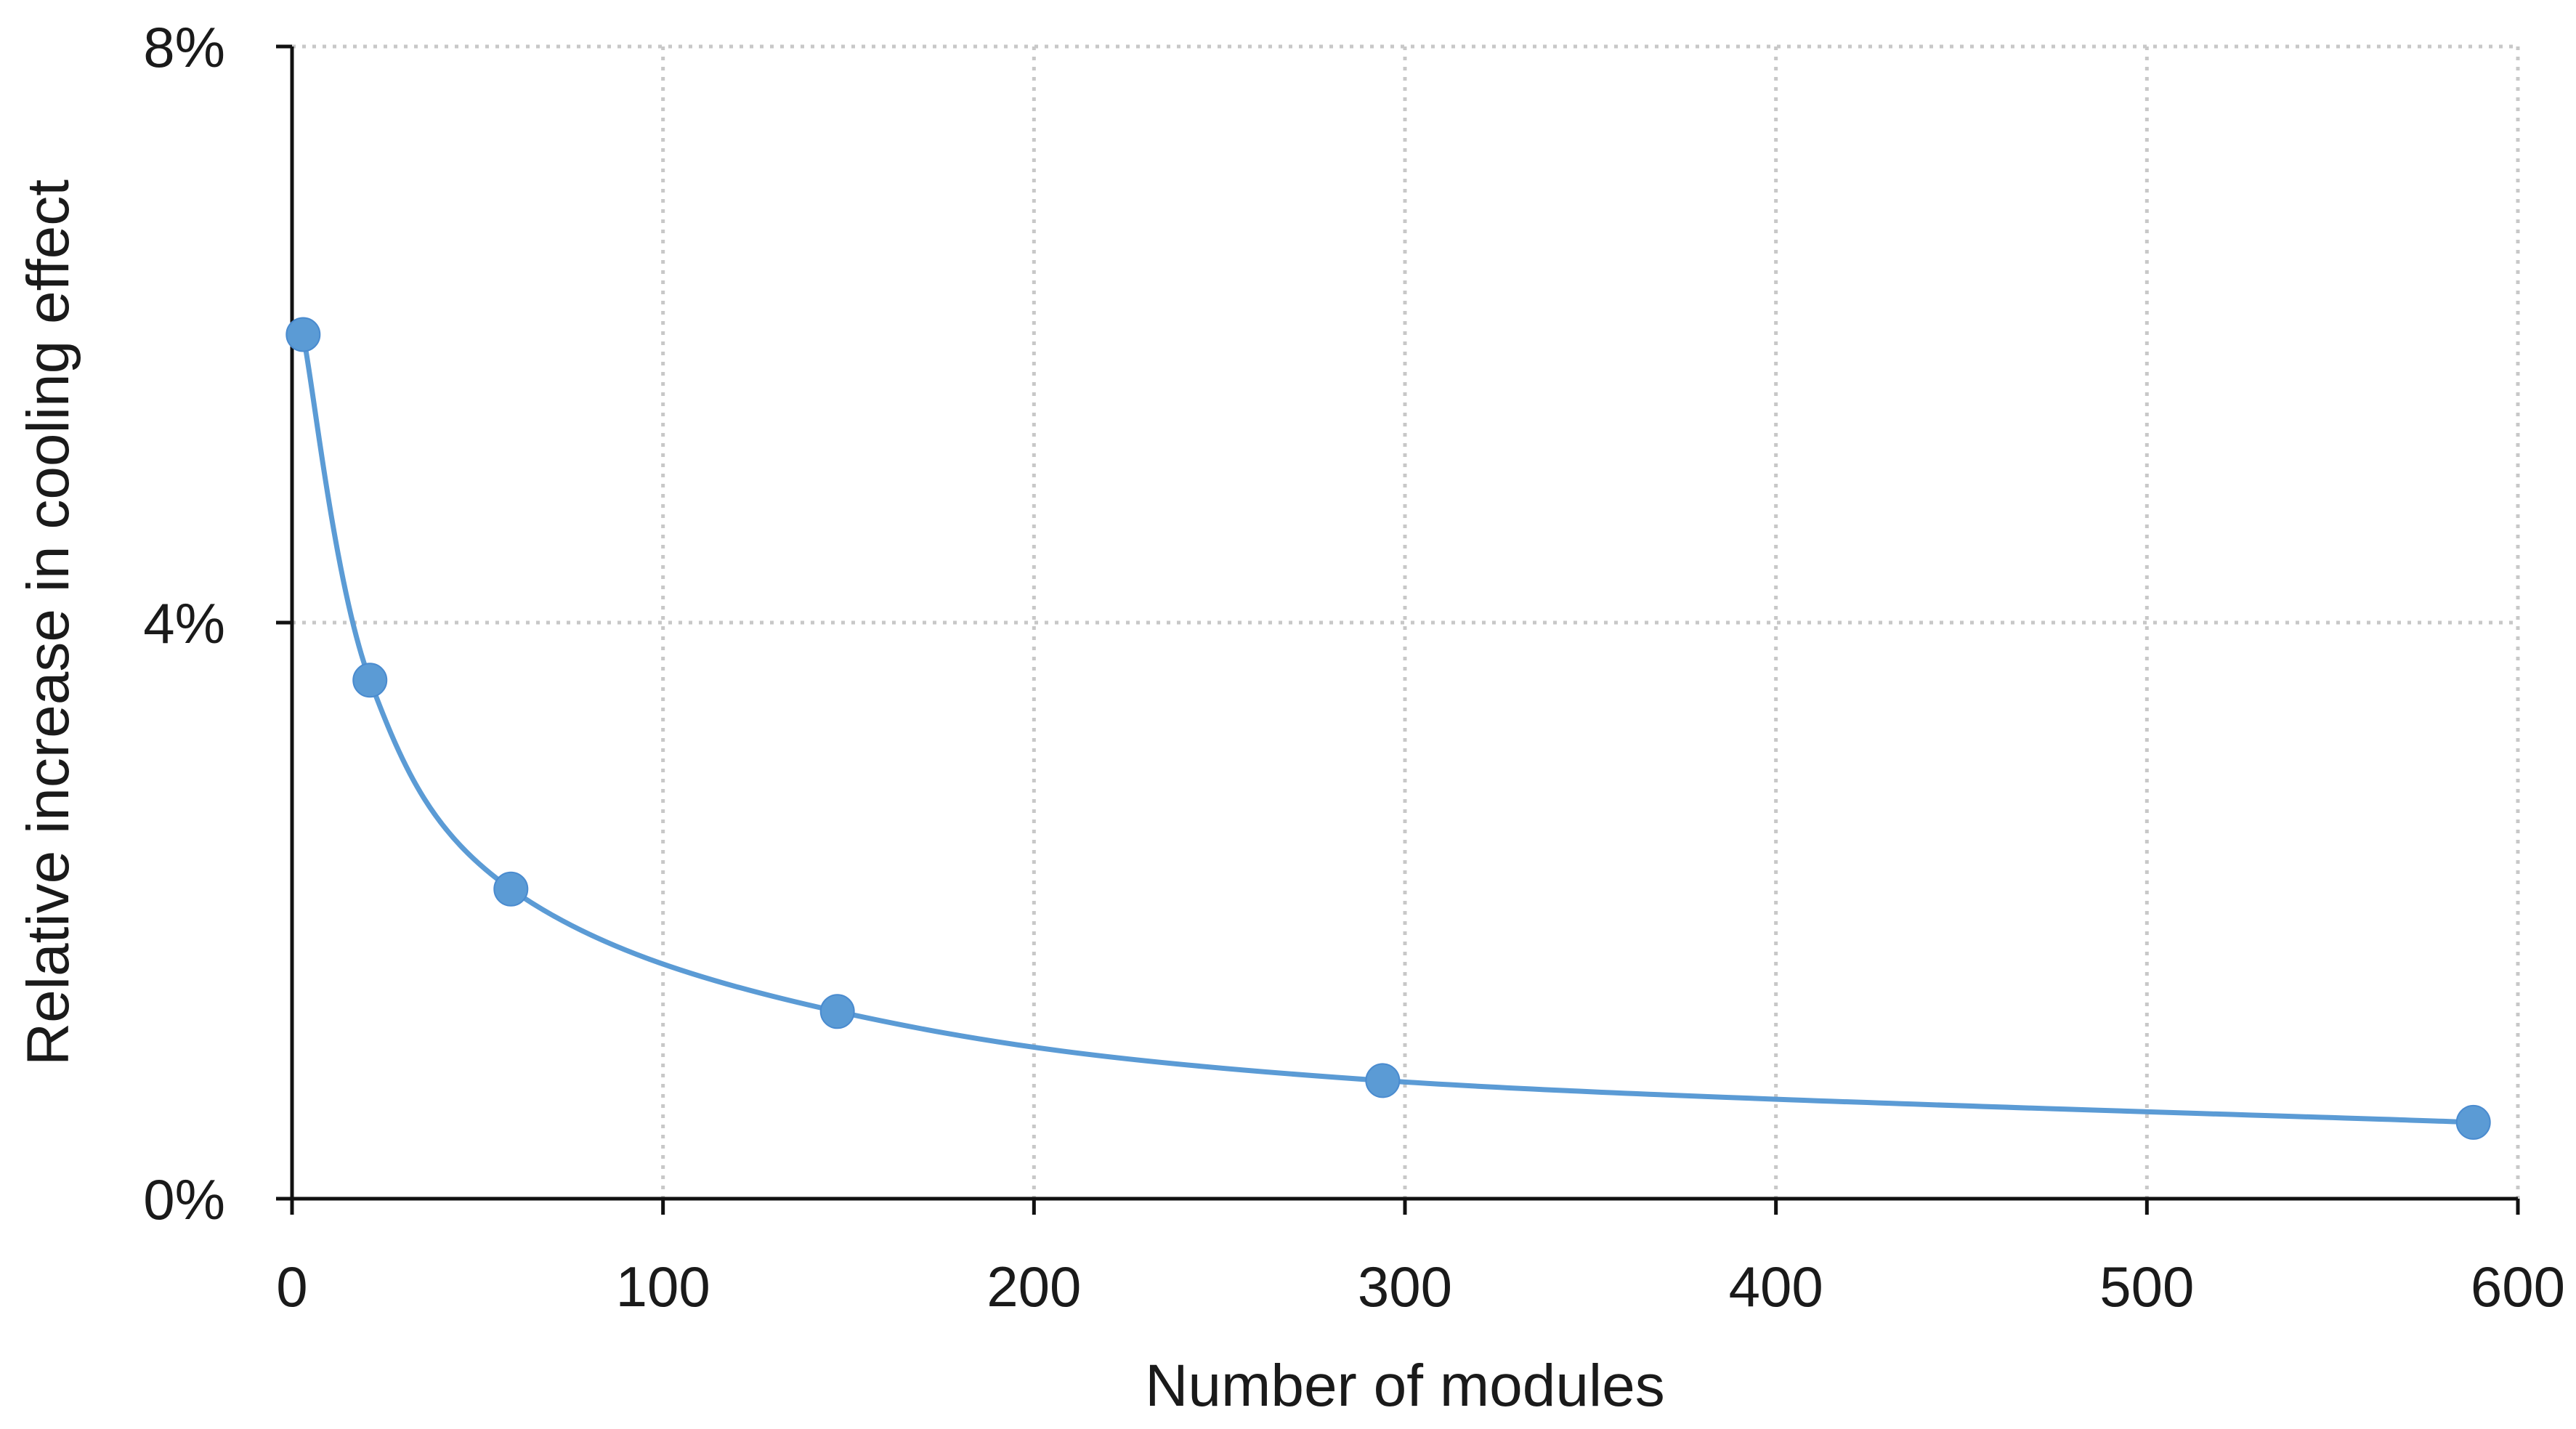 The width and height of the screenshot is (2576, 1429). Describe the element at coordinates (184, 47) in the screenshot. I see `y-tick-label: 8%` at that location.